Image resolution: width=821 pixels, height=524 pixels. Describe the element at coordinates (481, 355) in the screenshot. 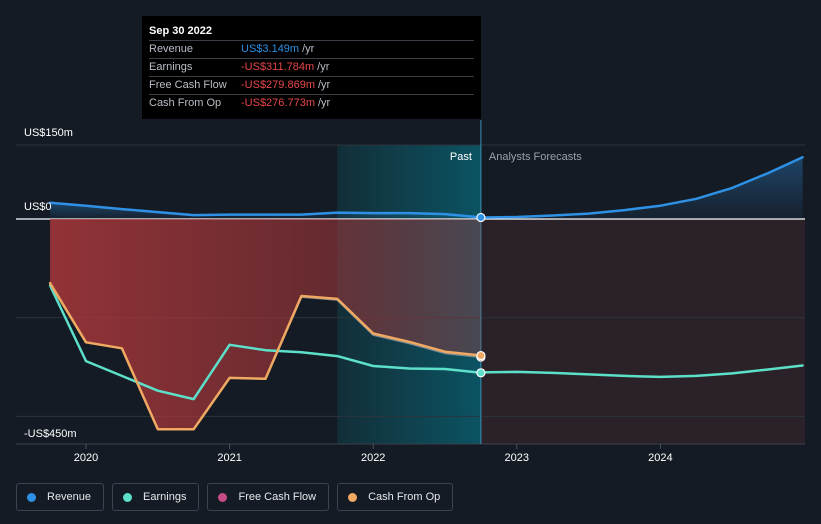

I see `cash-from-op-endpoint-marker` at that location.